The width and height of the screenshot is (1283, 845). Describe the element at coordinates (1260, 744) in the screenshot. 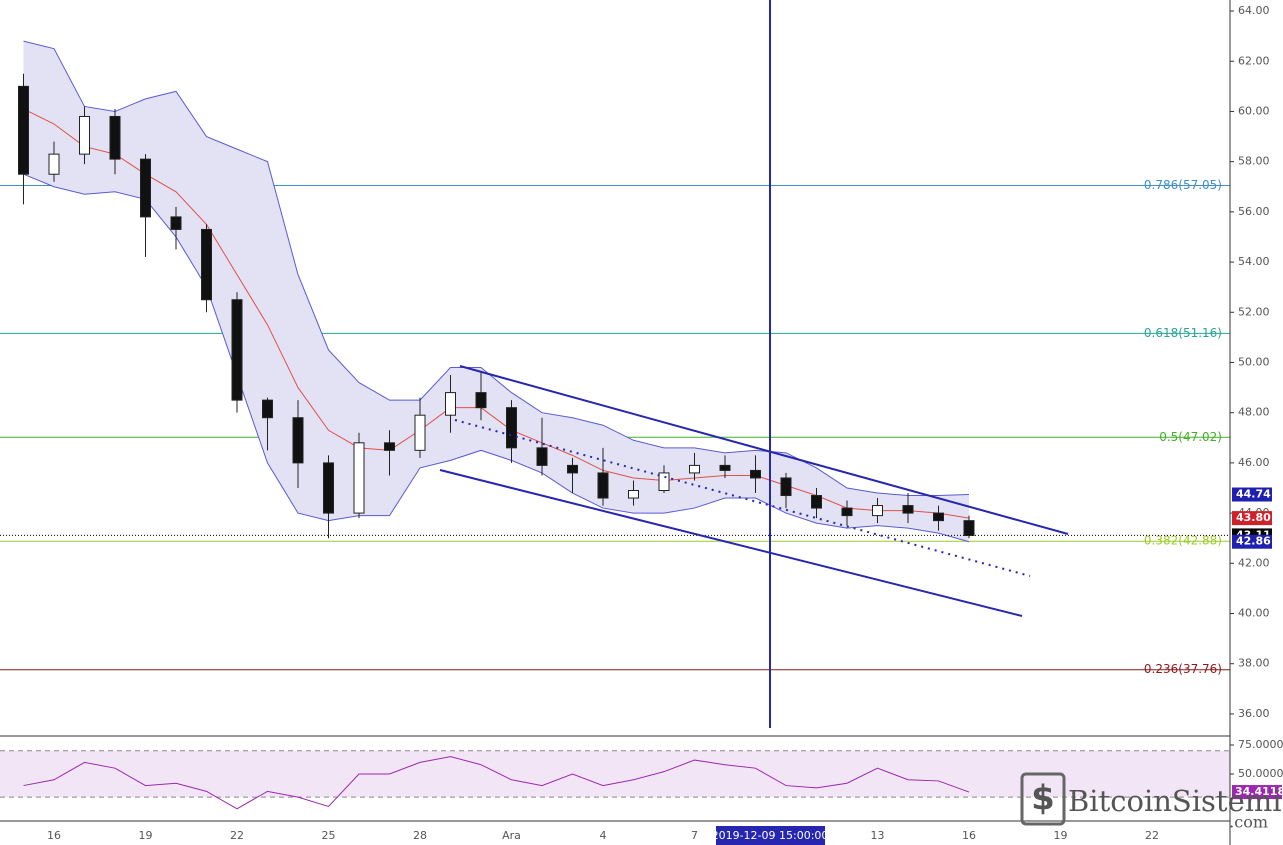

I see `rsi-tick-label: 75.0000` at that location.